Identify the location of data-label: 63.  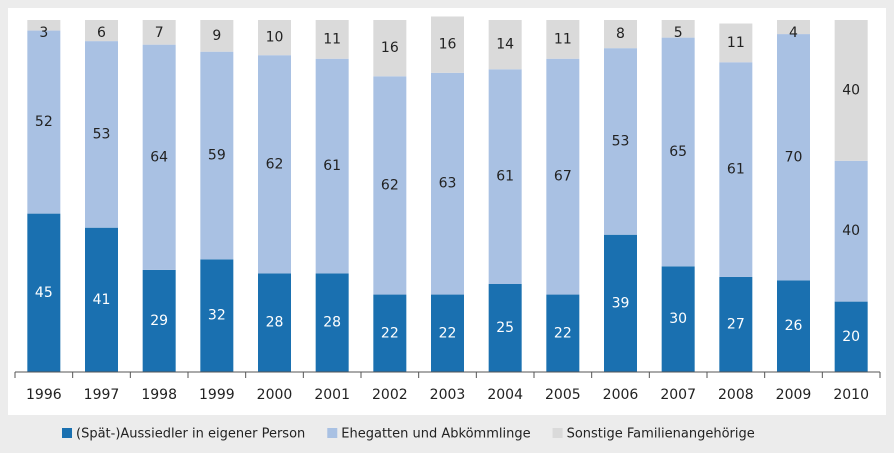
(448, 184).